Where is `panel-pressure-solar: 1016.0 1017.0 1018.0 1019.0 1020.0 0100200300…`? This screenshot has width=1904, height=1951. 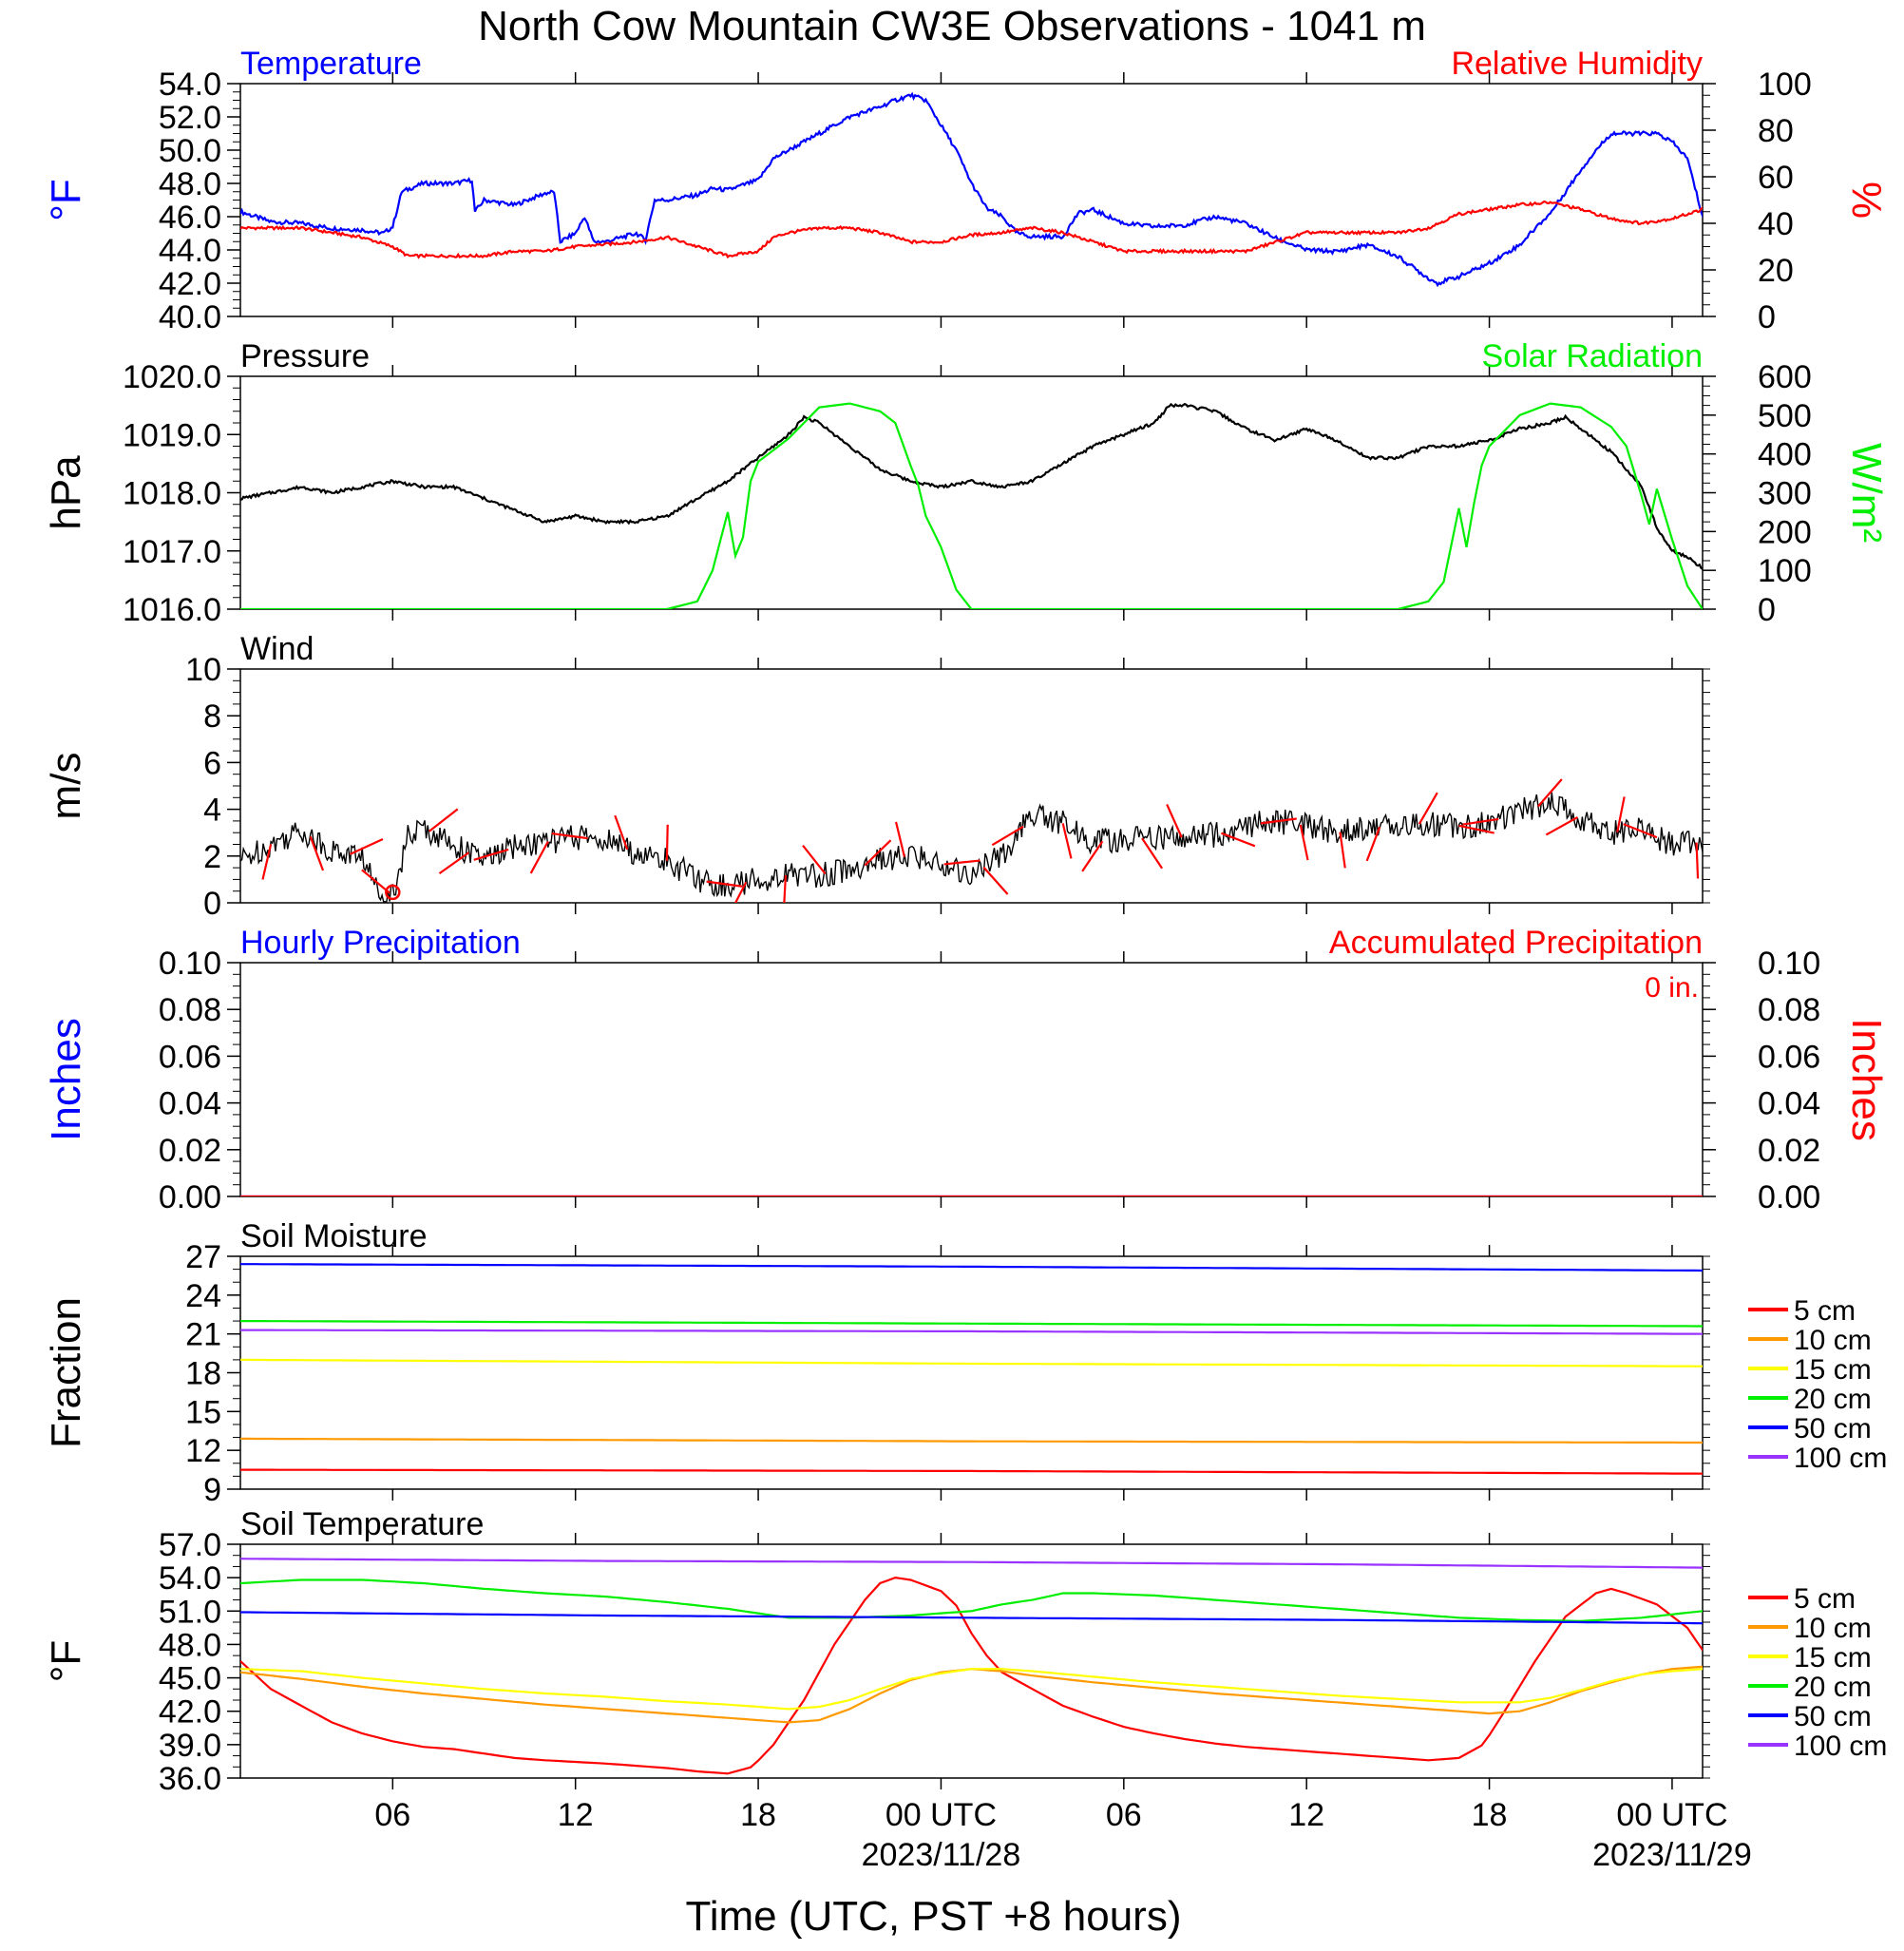
panel-pressure-solar: 1016.0 1017.0 1018.0 1019.0 1020.0 0100200300… is located at coordinates (966, 483).